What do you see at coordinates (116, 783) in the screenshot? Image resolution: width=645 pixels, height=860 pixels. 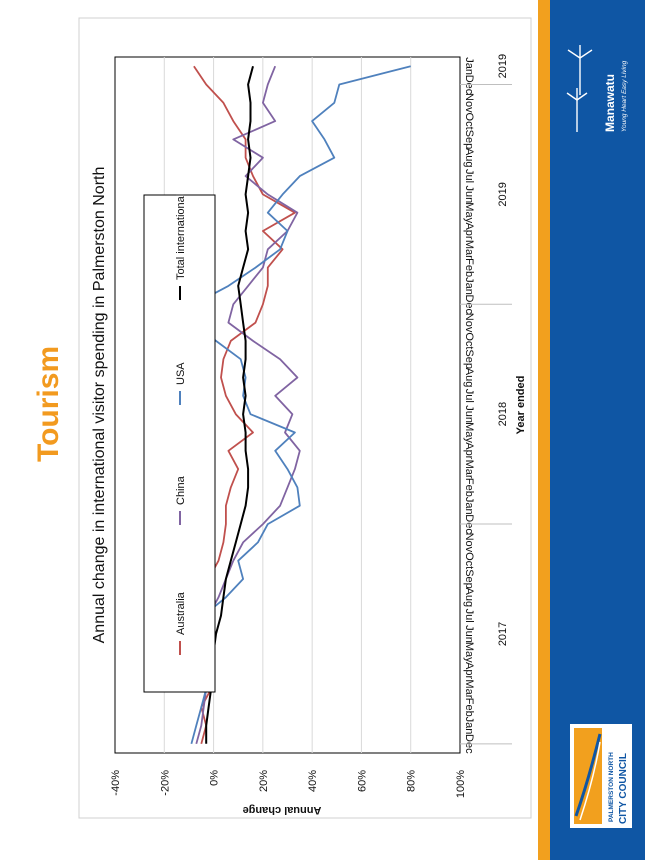 I see `y-tick-label: -40%` at bounding box center [116, 783].